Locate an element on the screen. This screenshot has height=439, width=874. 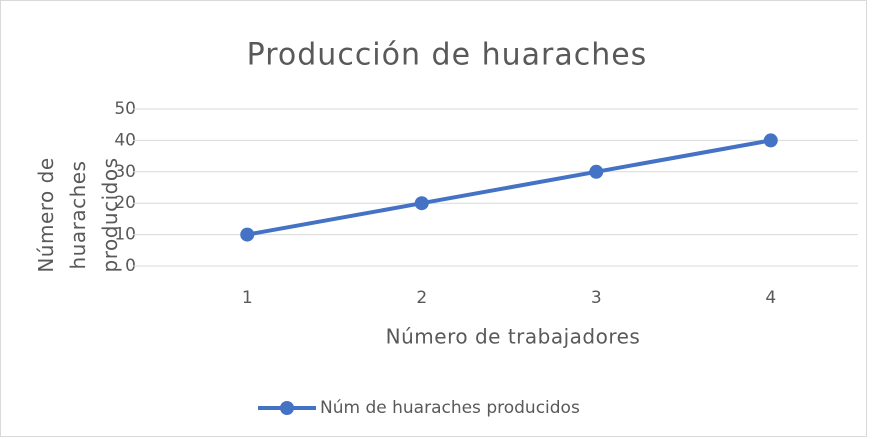
x-axis-label: Número de trabajadores is located at coordinates (513, 337).